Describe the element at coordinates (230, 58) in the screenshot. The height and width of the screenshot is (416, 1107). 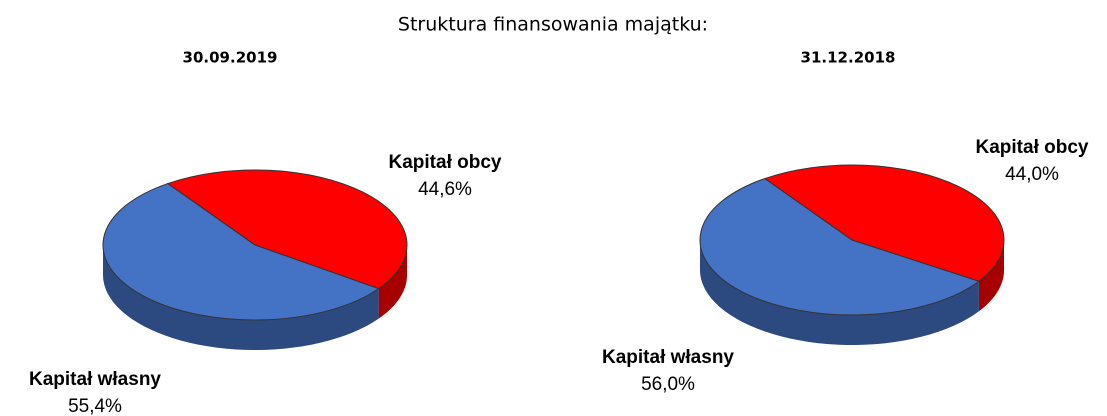
I see `chart-title: 30.09.2019` at that location.